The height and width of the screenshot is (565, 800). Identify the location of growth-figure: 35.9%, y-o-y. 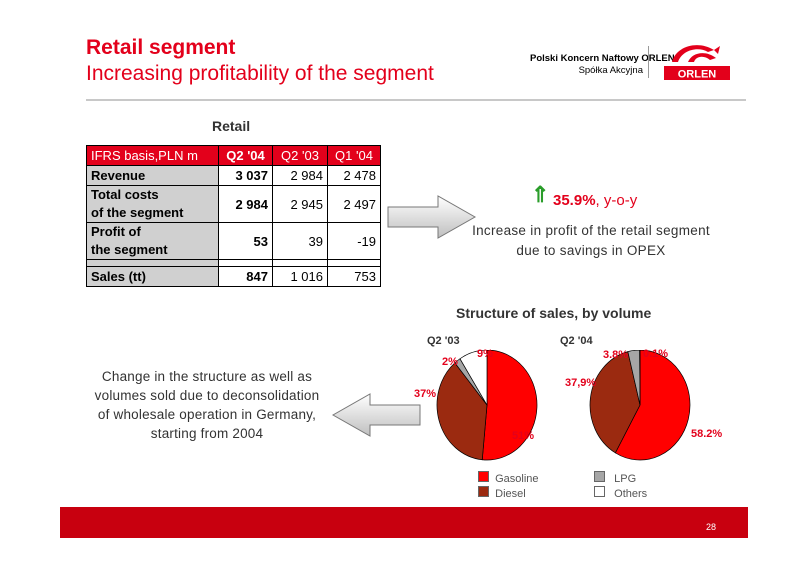
(595, 200).